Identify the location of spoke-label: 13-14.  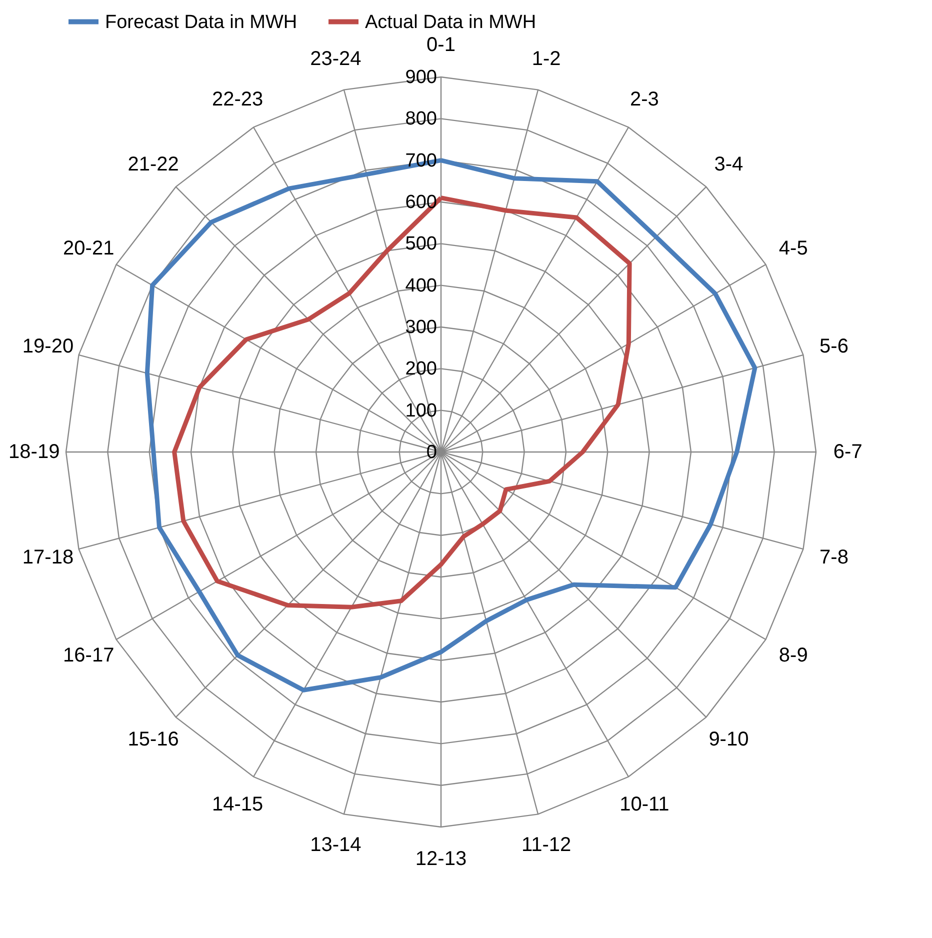
(336, 845).